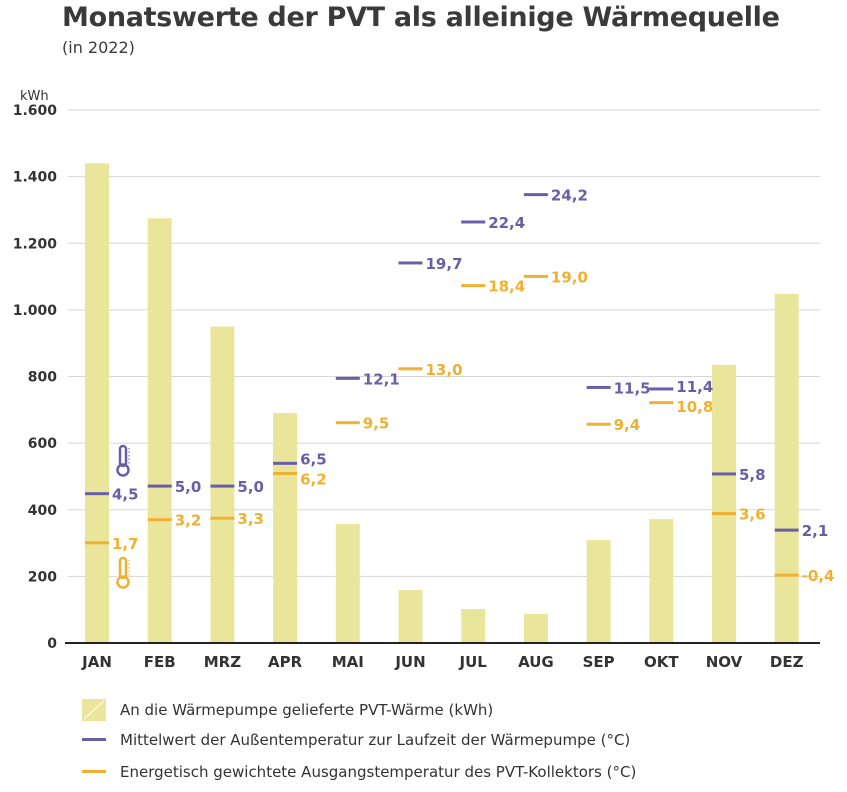 The image size is (847, 792). What do you see at coordinates (285, 528) in the screenshot?
I see `bar-apr` at bounding box center [285, 528].